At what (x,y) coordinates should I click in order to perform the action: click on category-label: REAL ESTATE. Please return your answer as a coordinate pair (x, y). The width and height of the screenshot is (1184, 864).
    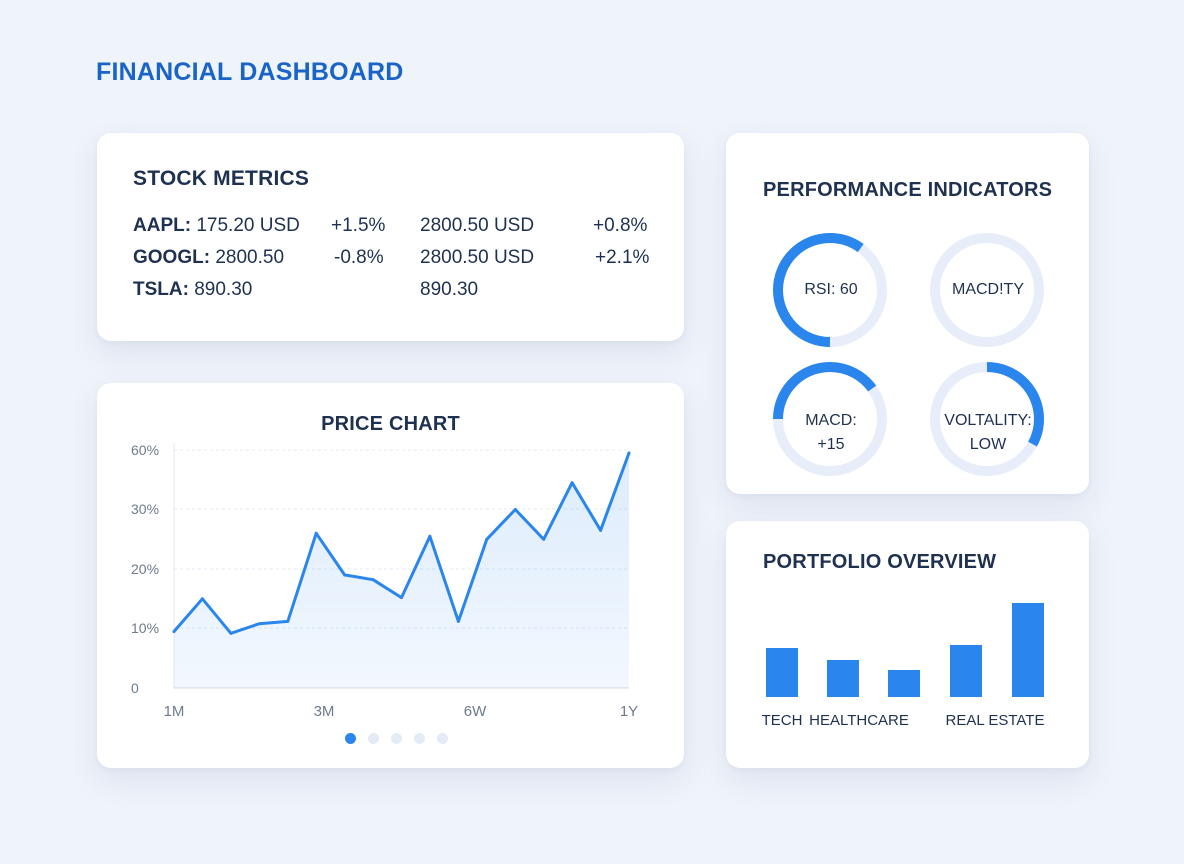
    Looking at the image, I should click on (995, 720).